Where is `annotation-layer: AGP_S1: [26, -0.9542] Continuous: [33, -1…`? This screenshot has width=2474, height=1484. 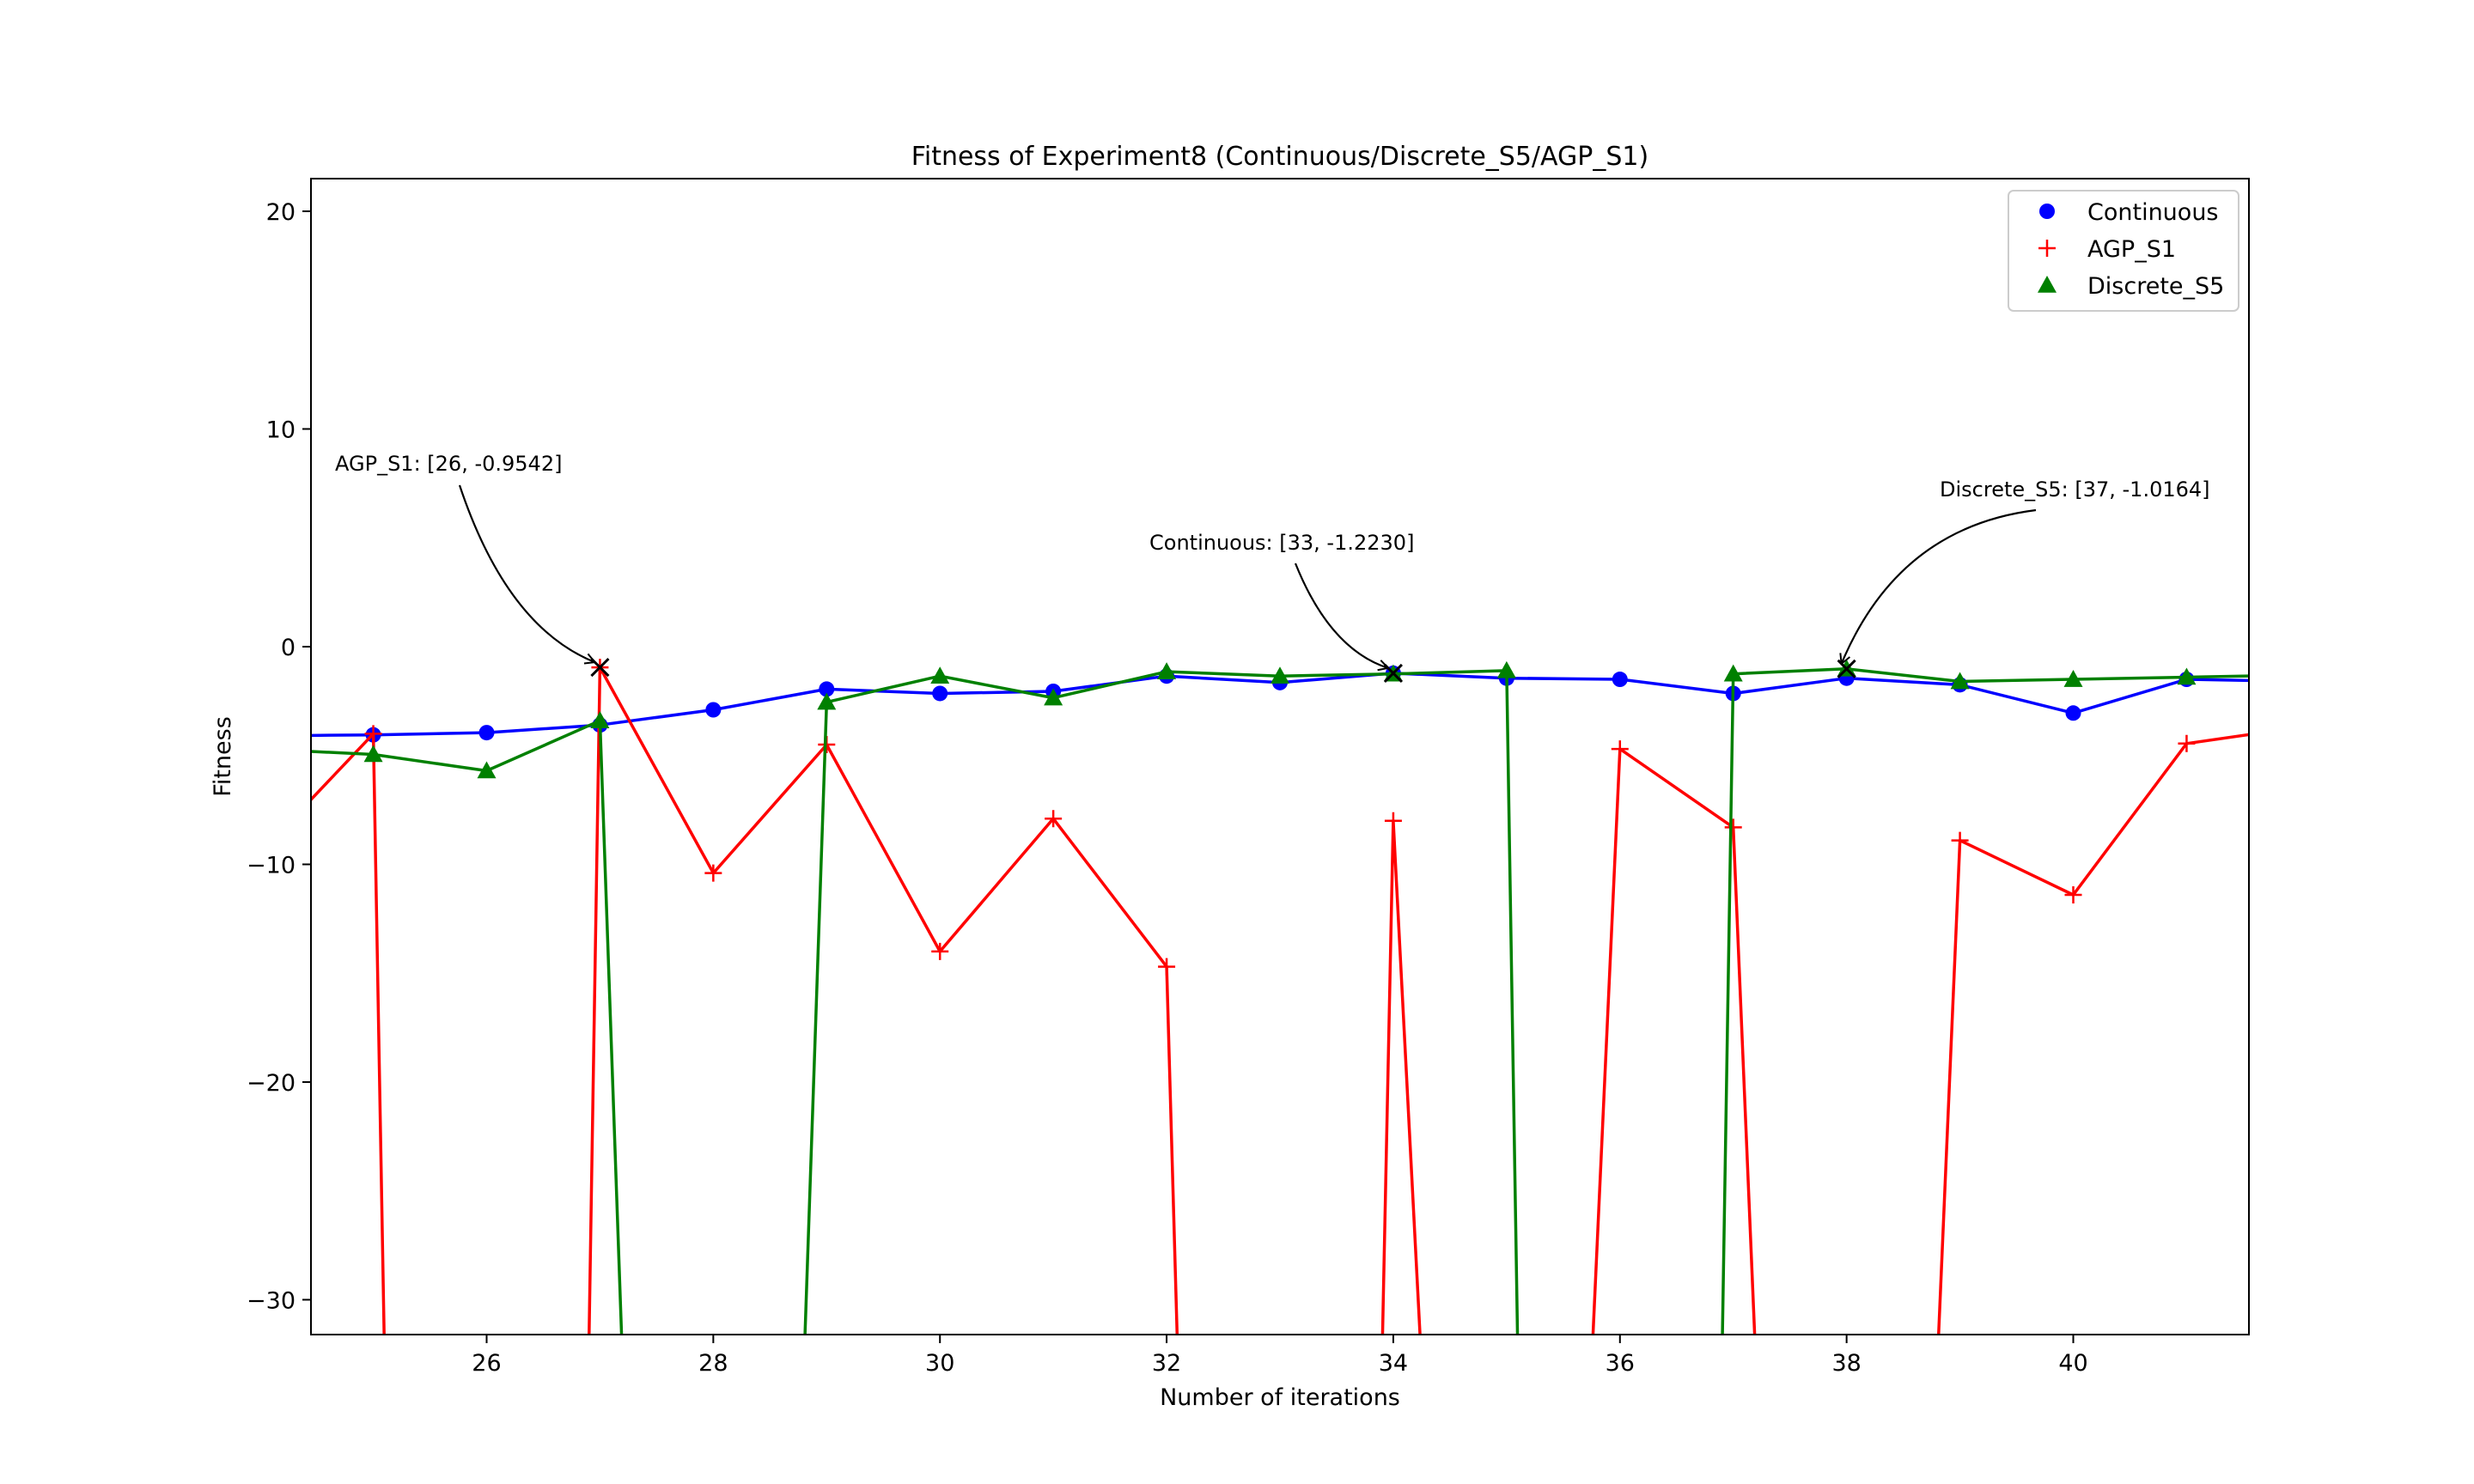
annotation-layer: AGP_S1: [26, -0.9542] Continuous: [33, -1… is located at coordinates (1272, 568).